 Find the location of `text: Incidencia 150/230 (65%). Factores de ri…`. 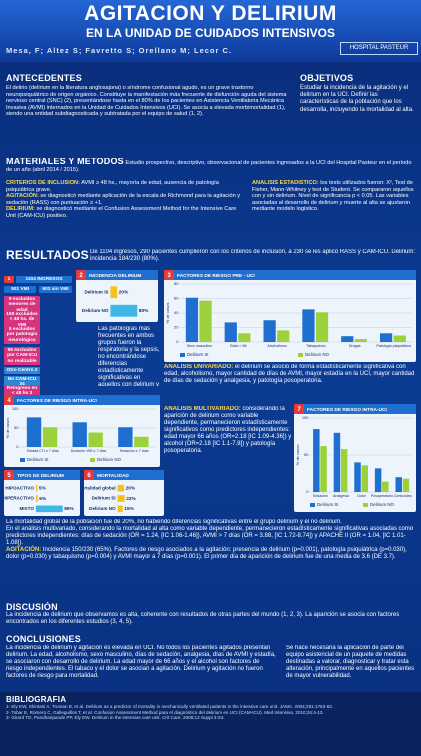

text: Incidencia 150/230 (65%). Factores de ri… is located at coordinates (206, 554).